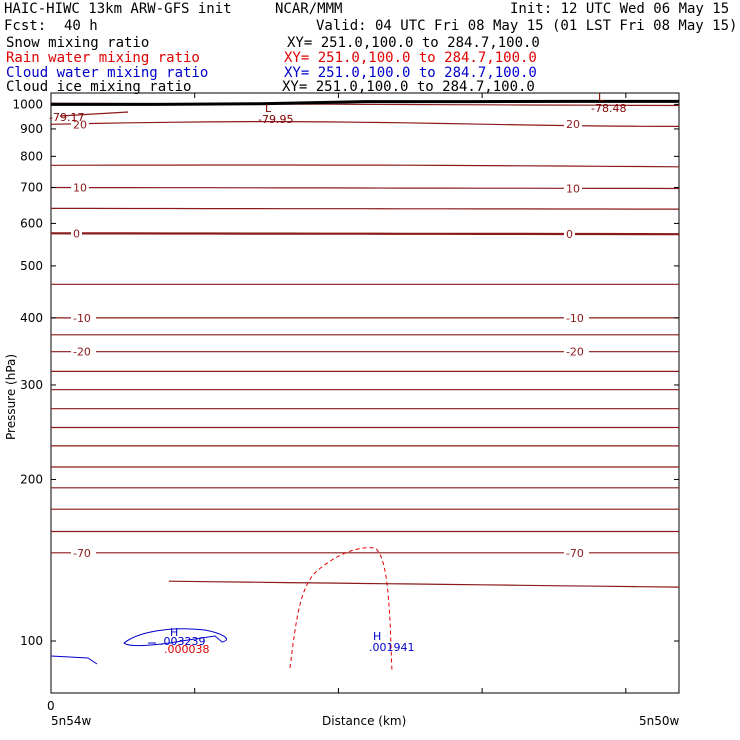  I want to click on high-value-rain: .000038, so click(187, 649).